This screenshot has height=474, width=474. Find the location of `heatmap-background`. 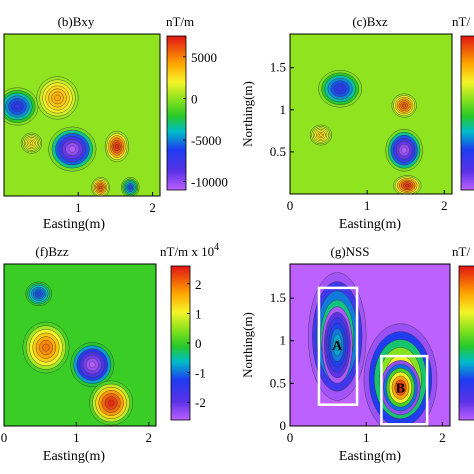

heatmap-background is located at coordinates (371, 114).